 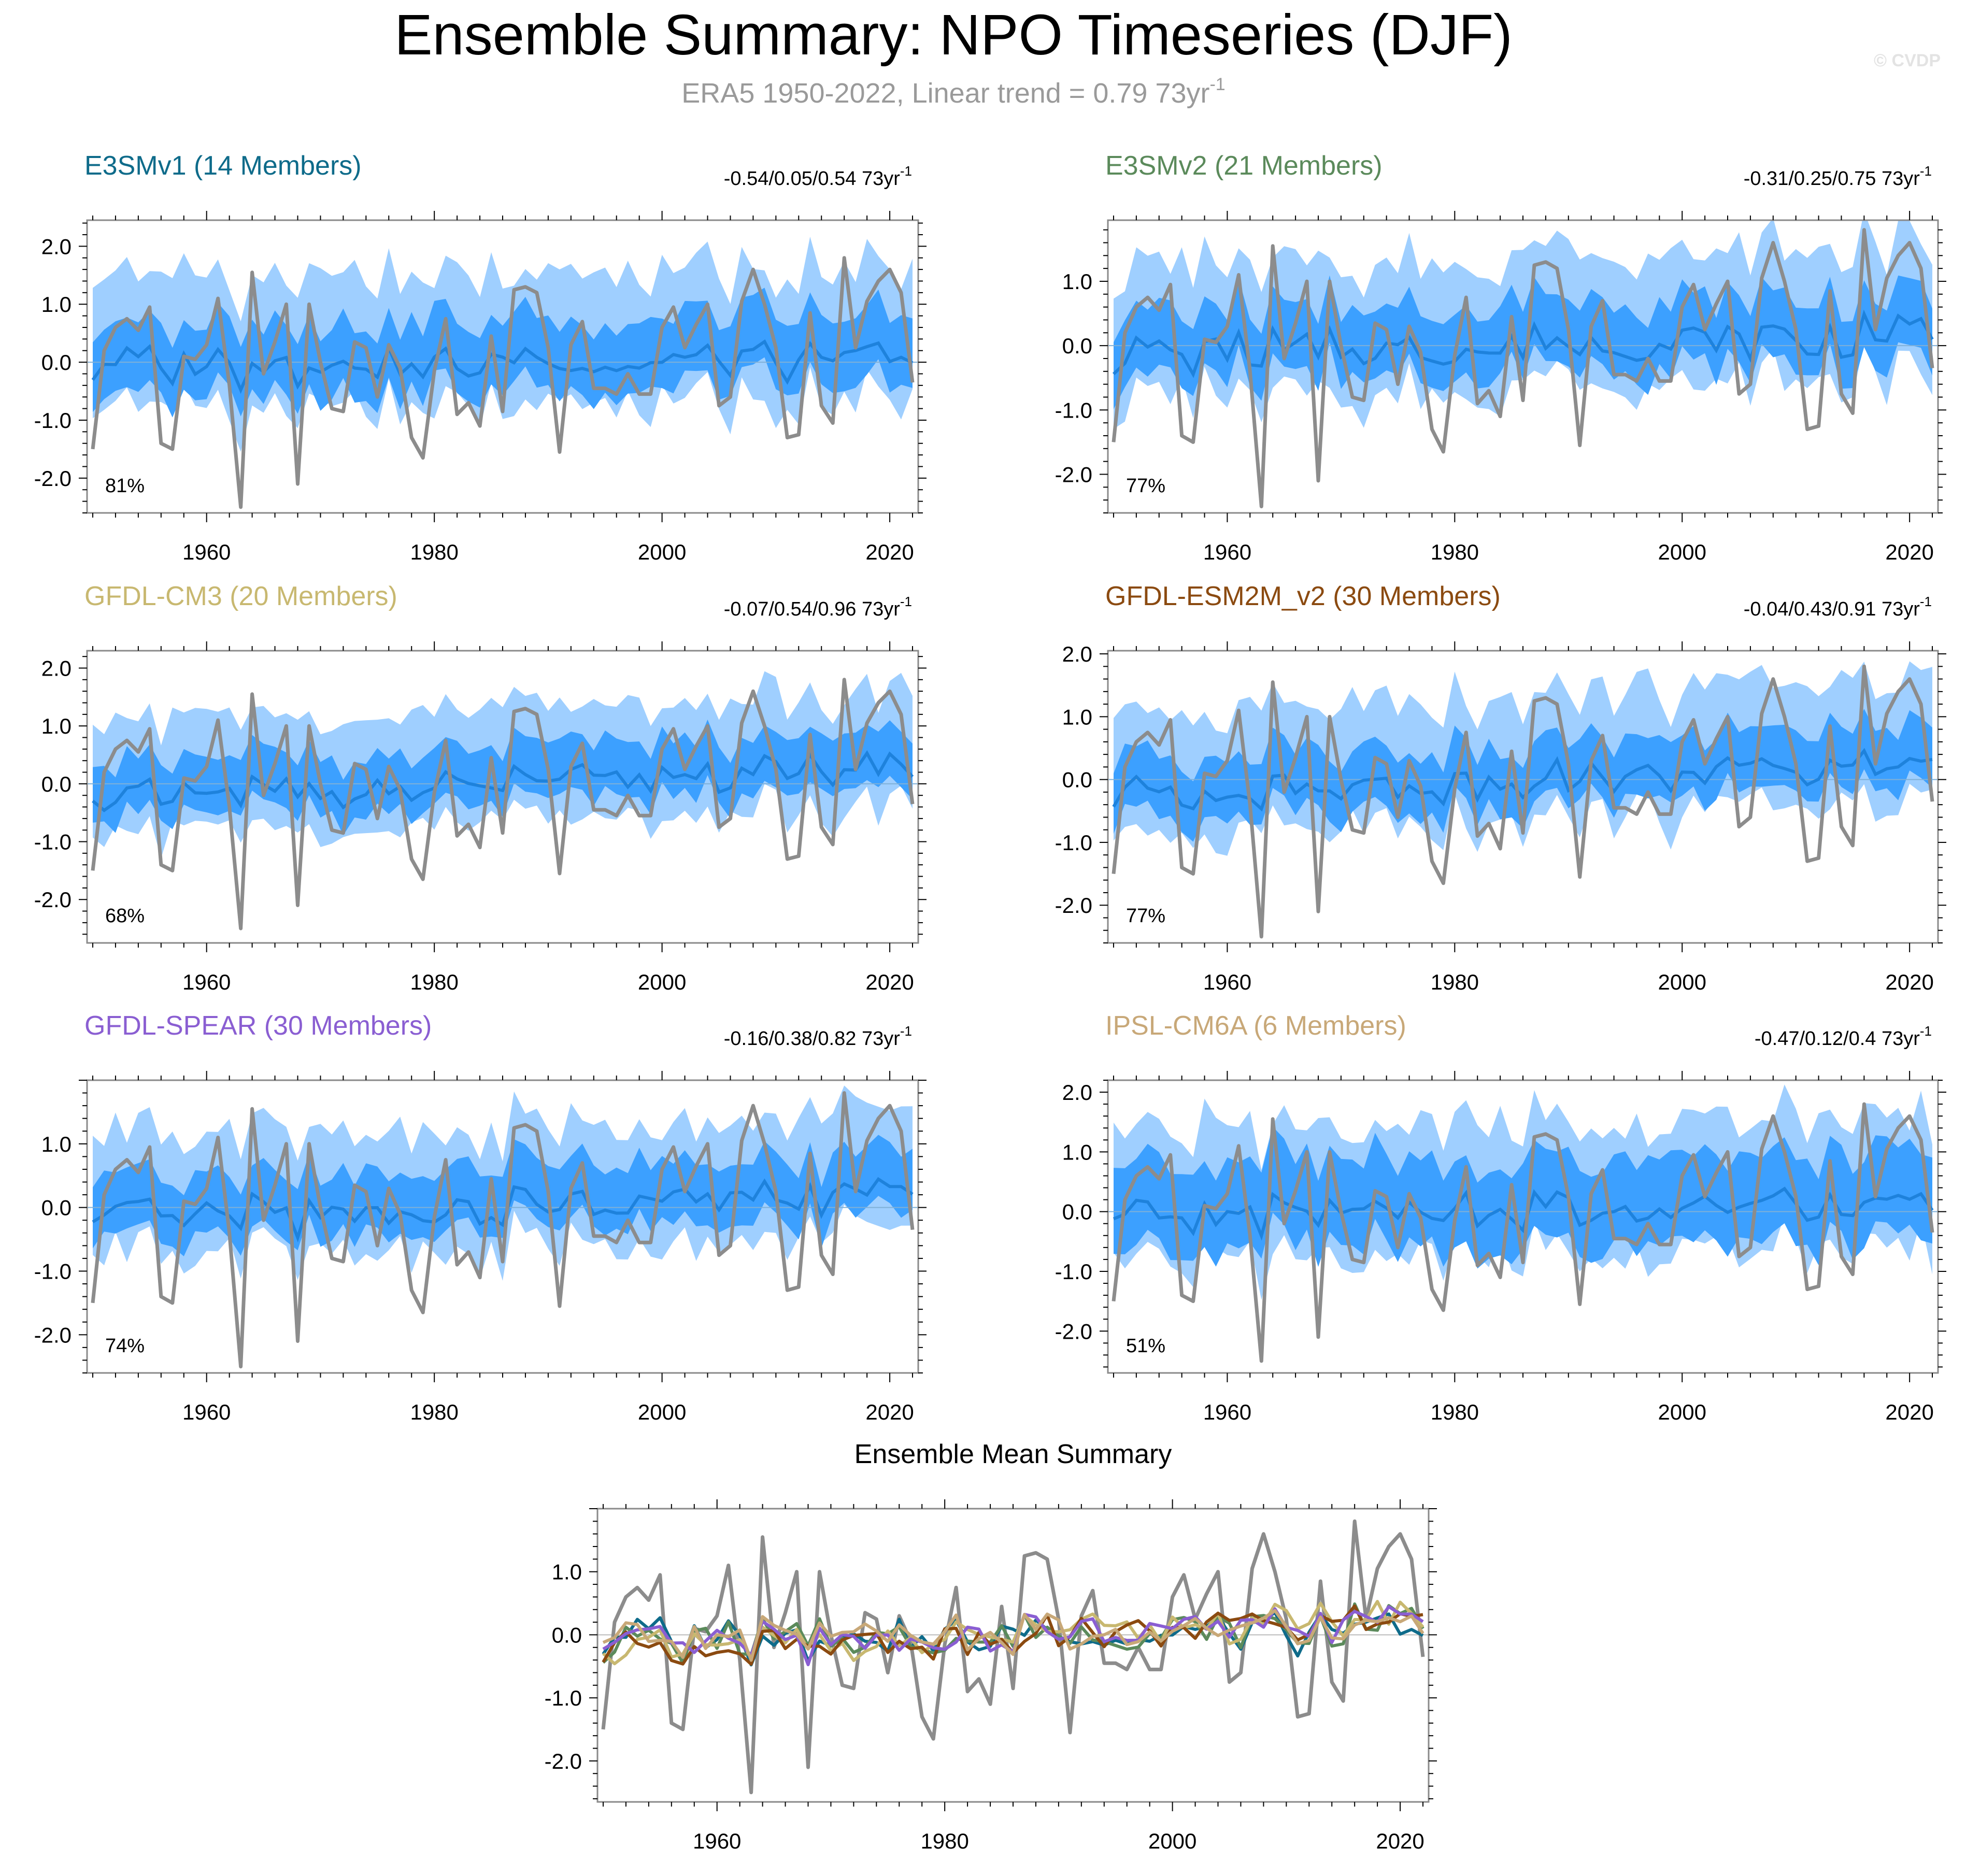 What do you see at coordinates (125, 1346) in the screenshot?
I see `percentile-rank-label: 74%` at bounding box center [125, 1346].